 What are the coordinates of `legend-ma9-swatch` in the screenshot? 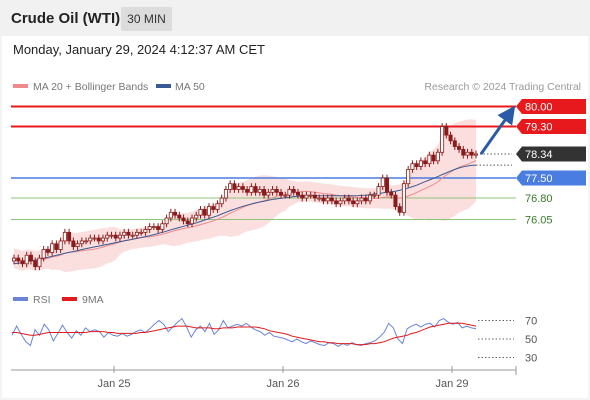 It's located at (69, 299).